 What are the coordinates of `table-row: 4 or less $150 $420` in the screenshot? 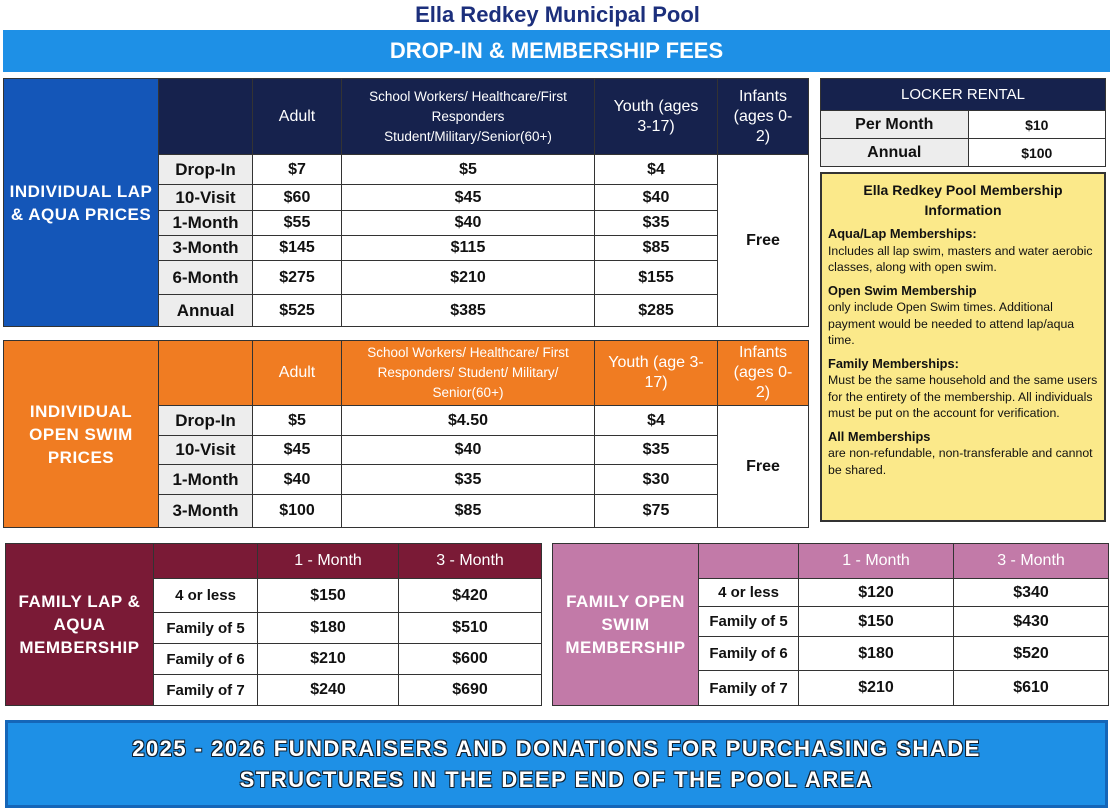 It's located at (274, 595).